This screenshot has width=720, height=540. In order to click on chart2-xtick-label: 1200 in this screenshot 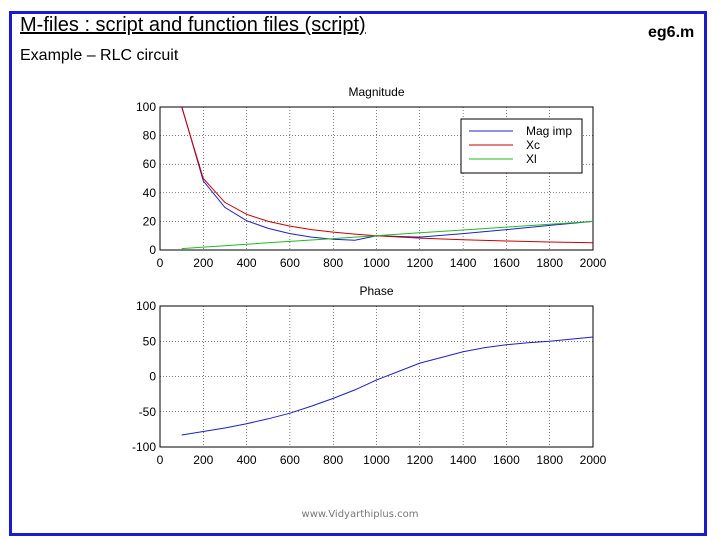, I will do `click(419, 460)`.